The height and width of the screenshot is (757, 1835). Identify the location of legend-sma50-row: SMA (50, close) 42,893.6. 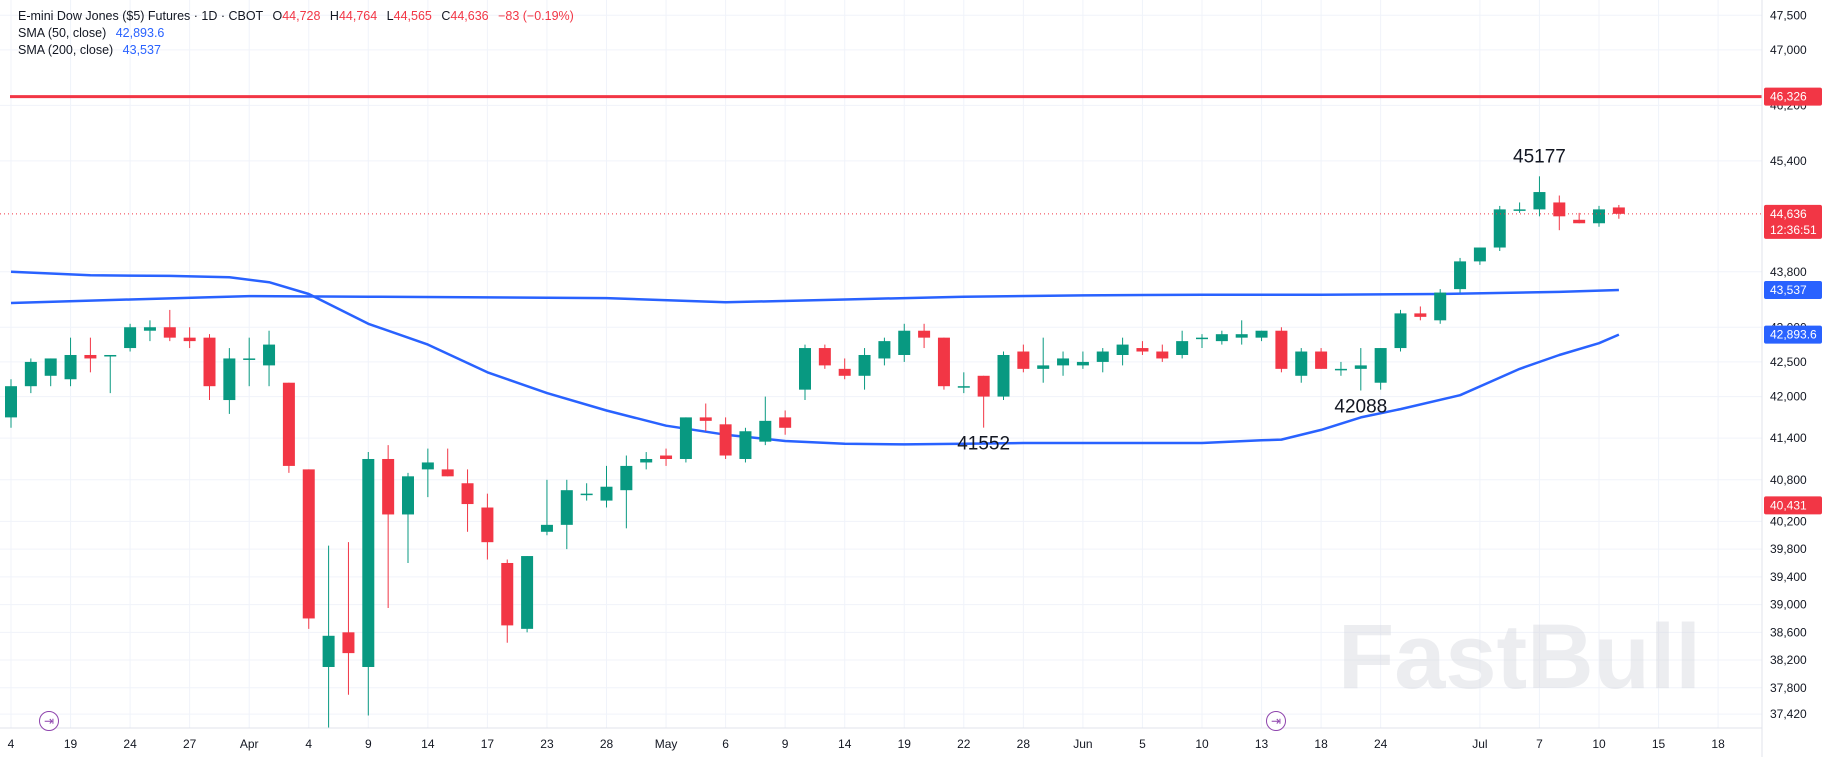
(296, 33).